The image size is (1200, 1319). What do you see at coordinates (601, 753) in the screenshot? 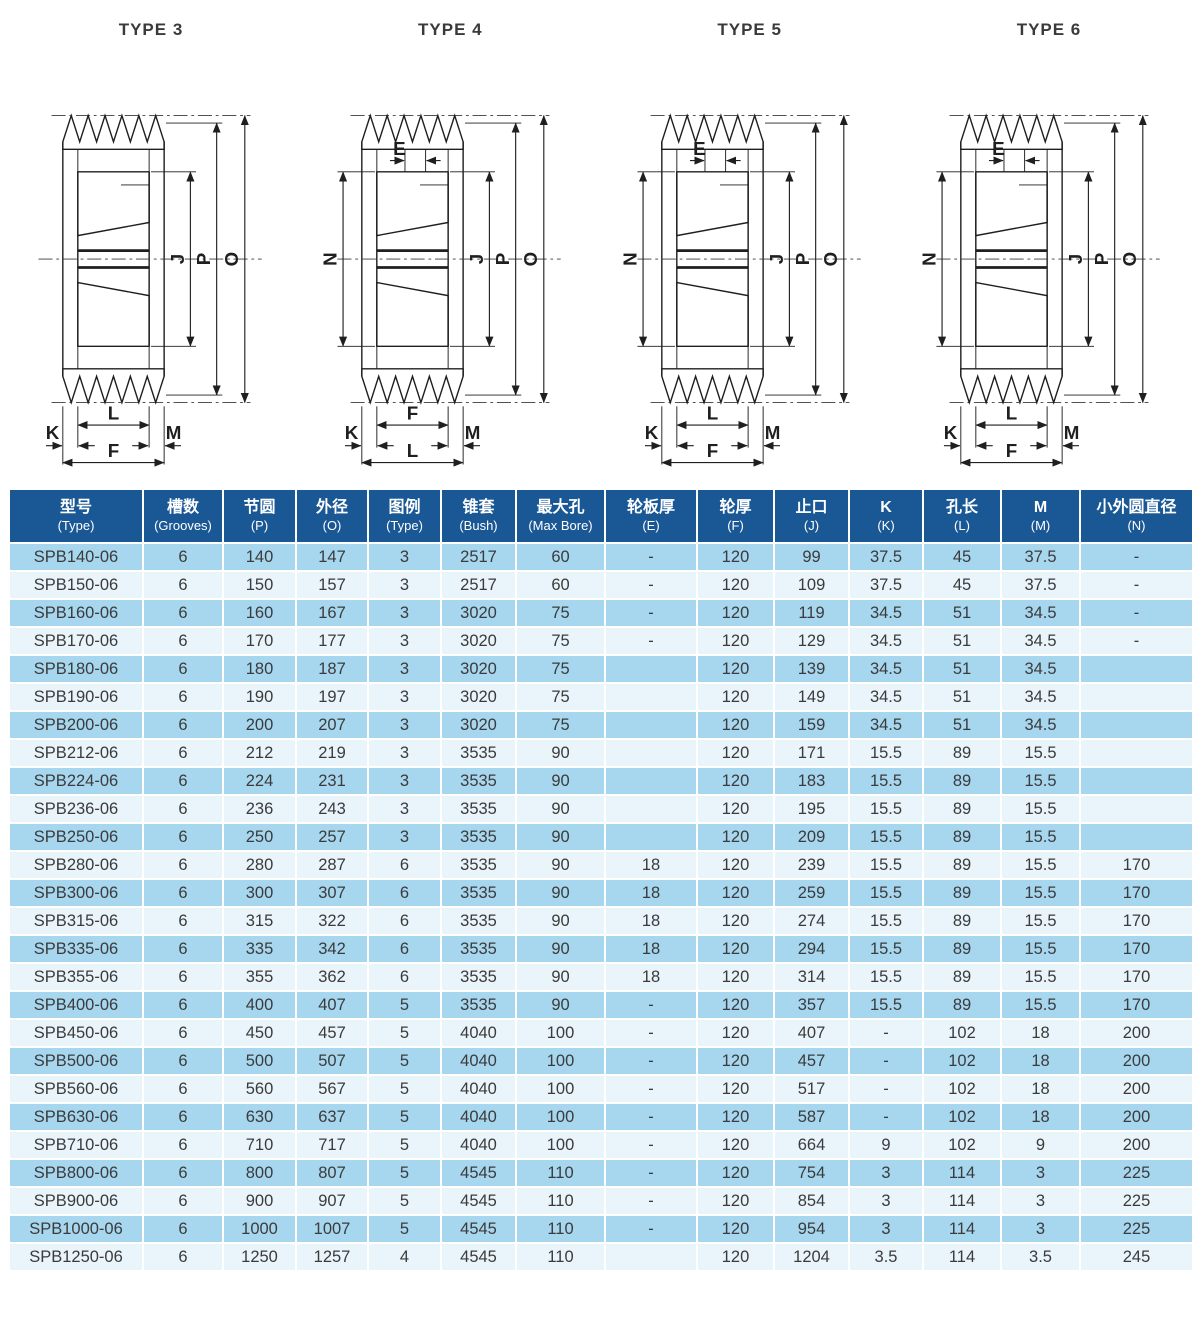
I see `table-row: SPB212-06 6 212 219 3 3535 90 120 171 15.5 89 15.5` at bounding box center [601, 753].